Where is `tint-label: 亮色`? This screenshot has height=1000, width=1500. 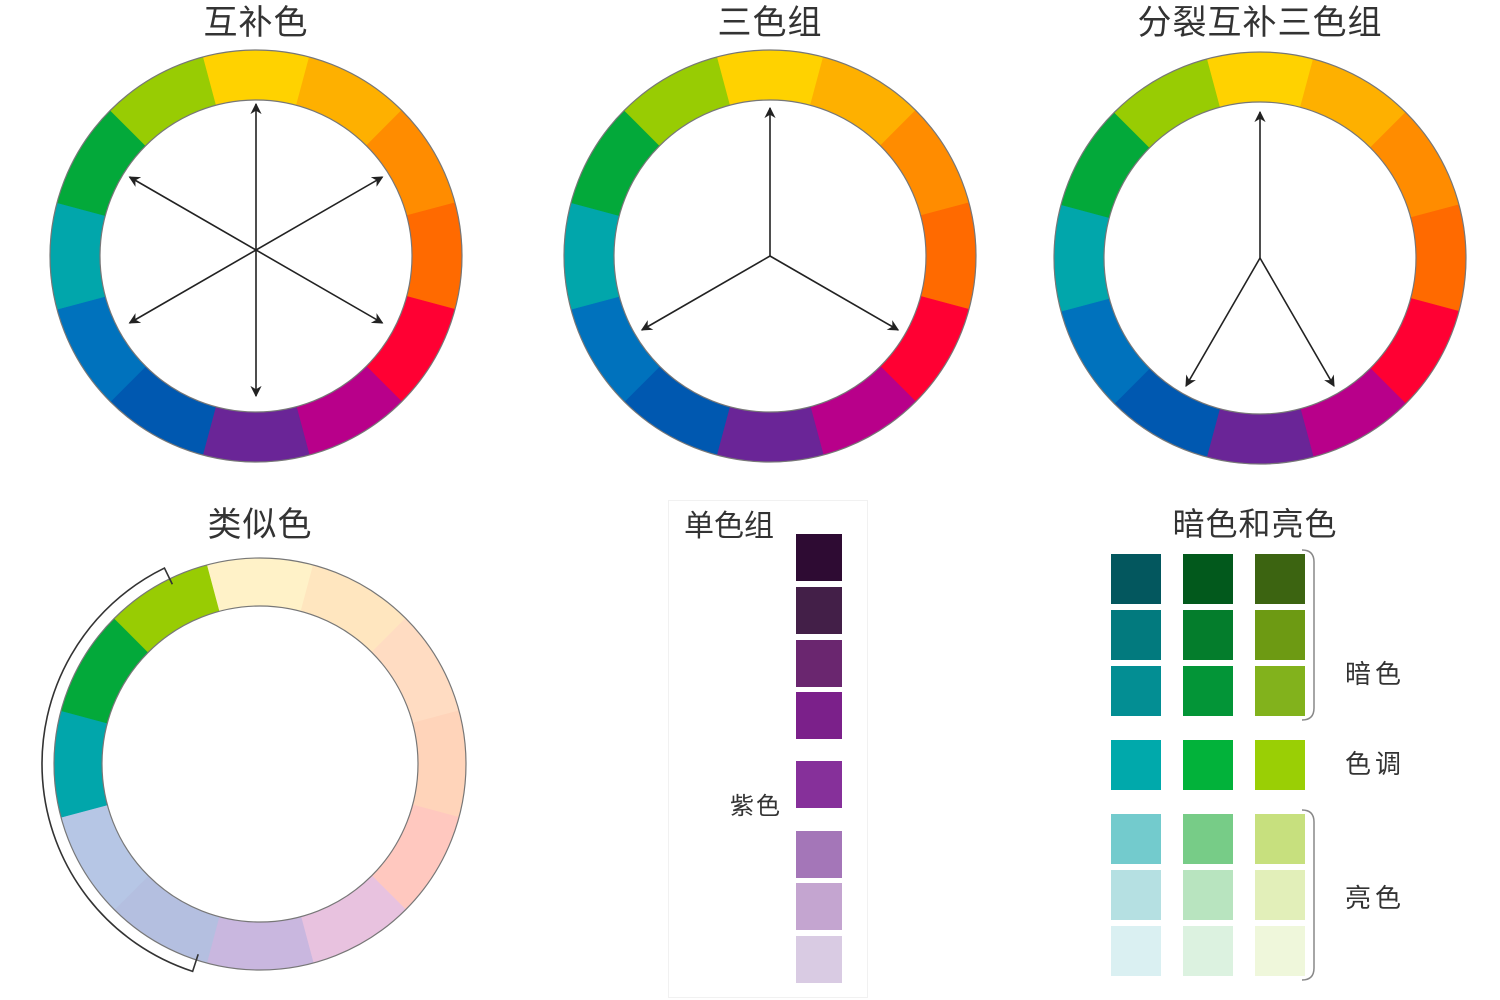
tint-label: 亮色 is located at coordinates (1375, 899).